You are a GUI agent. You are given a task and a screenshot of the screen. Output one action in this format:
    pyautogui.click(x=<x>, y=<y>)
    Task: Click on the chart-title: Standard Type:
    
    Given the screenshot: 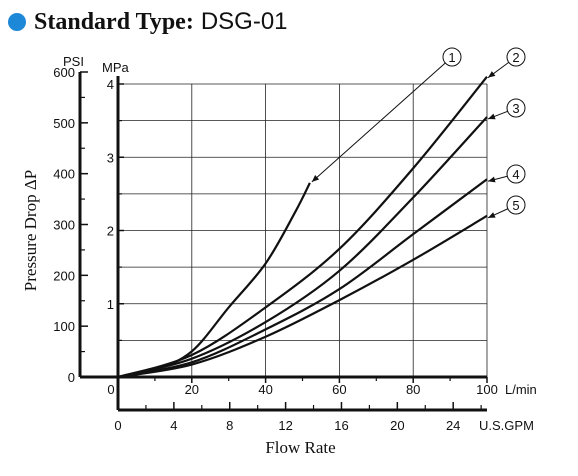 What is the action you would take?
    pyautogui.click(x=114, y=21)
    